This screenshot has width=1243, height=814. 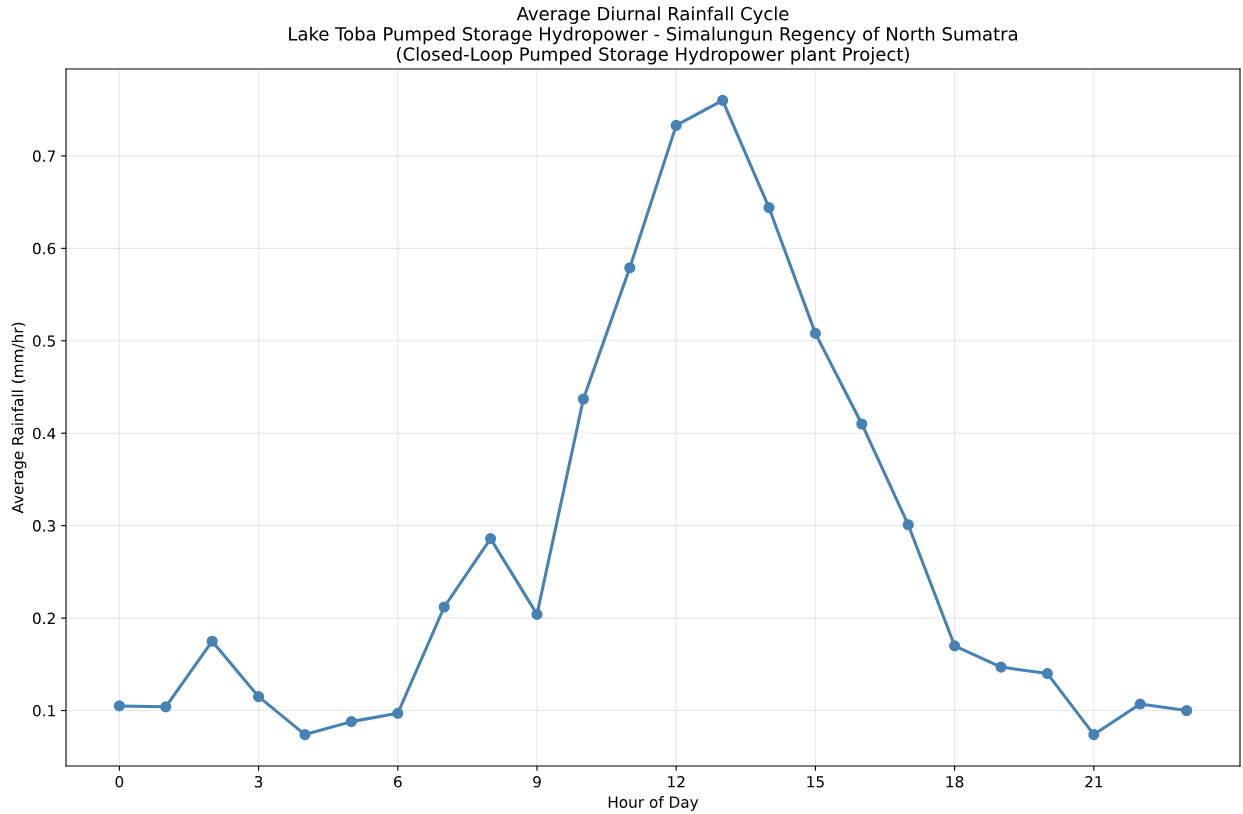 What do you see at coordinates (43, 618) in the screenshot?
I see `y-tick-label: 0.2` at bounding box center [43, 618].